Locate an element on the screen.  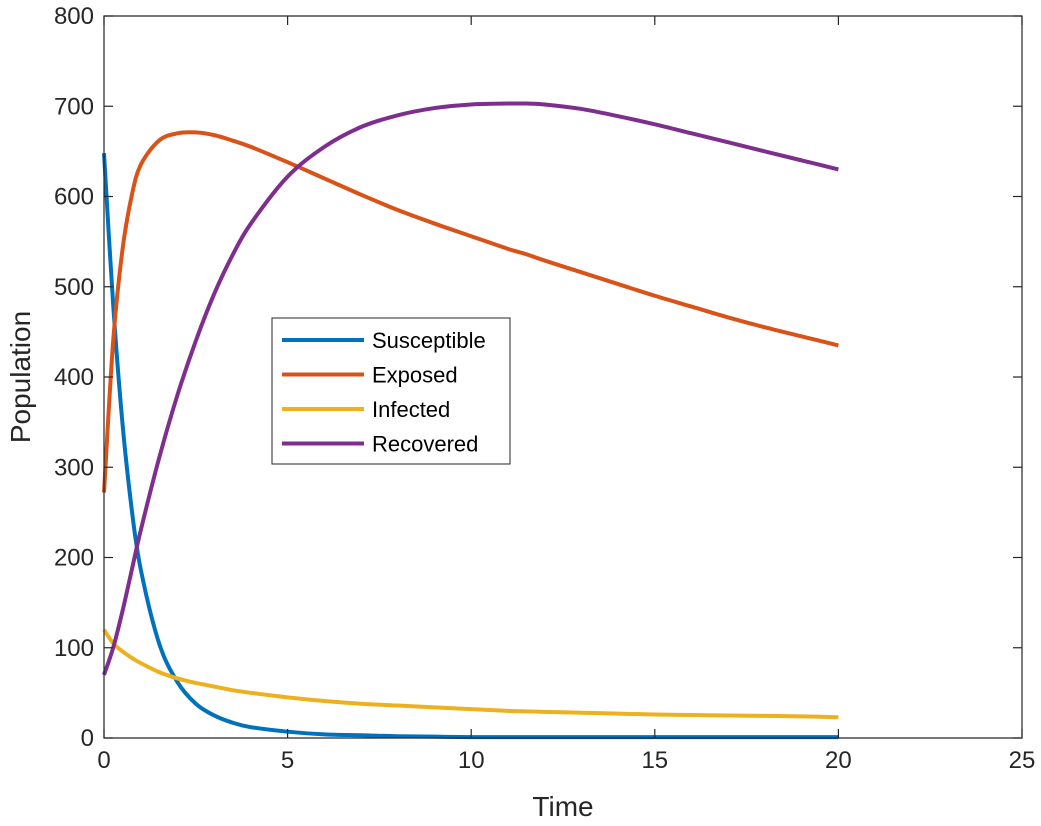
legend-entries: Susceptible Exposed Infected Recovered is located at coordinates (384, 392).